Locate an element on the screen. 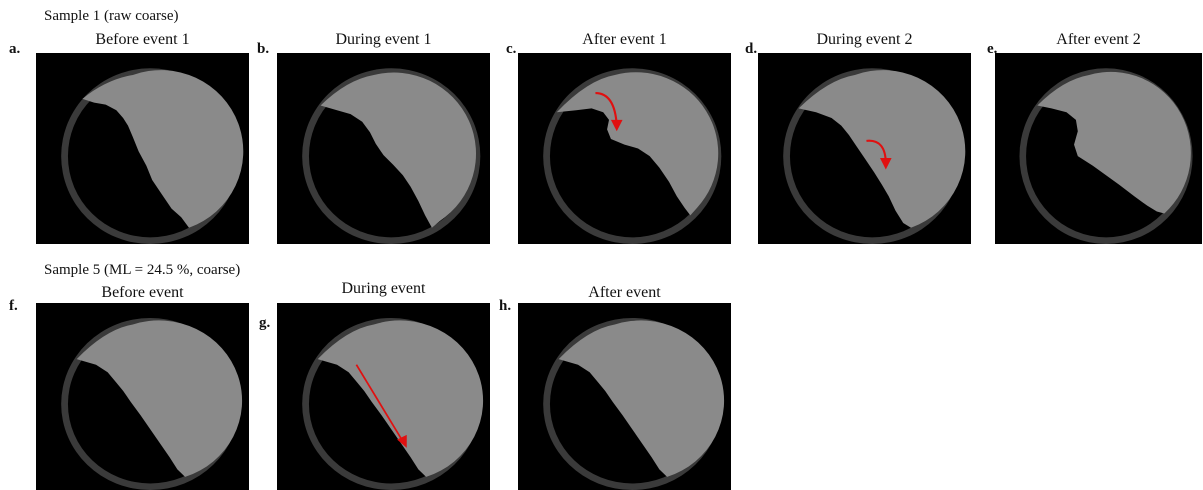 Image resolution: width=1203 pixels, height=490 pixels. panel-d-label: d. is located at coordinates (751, 49).